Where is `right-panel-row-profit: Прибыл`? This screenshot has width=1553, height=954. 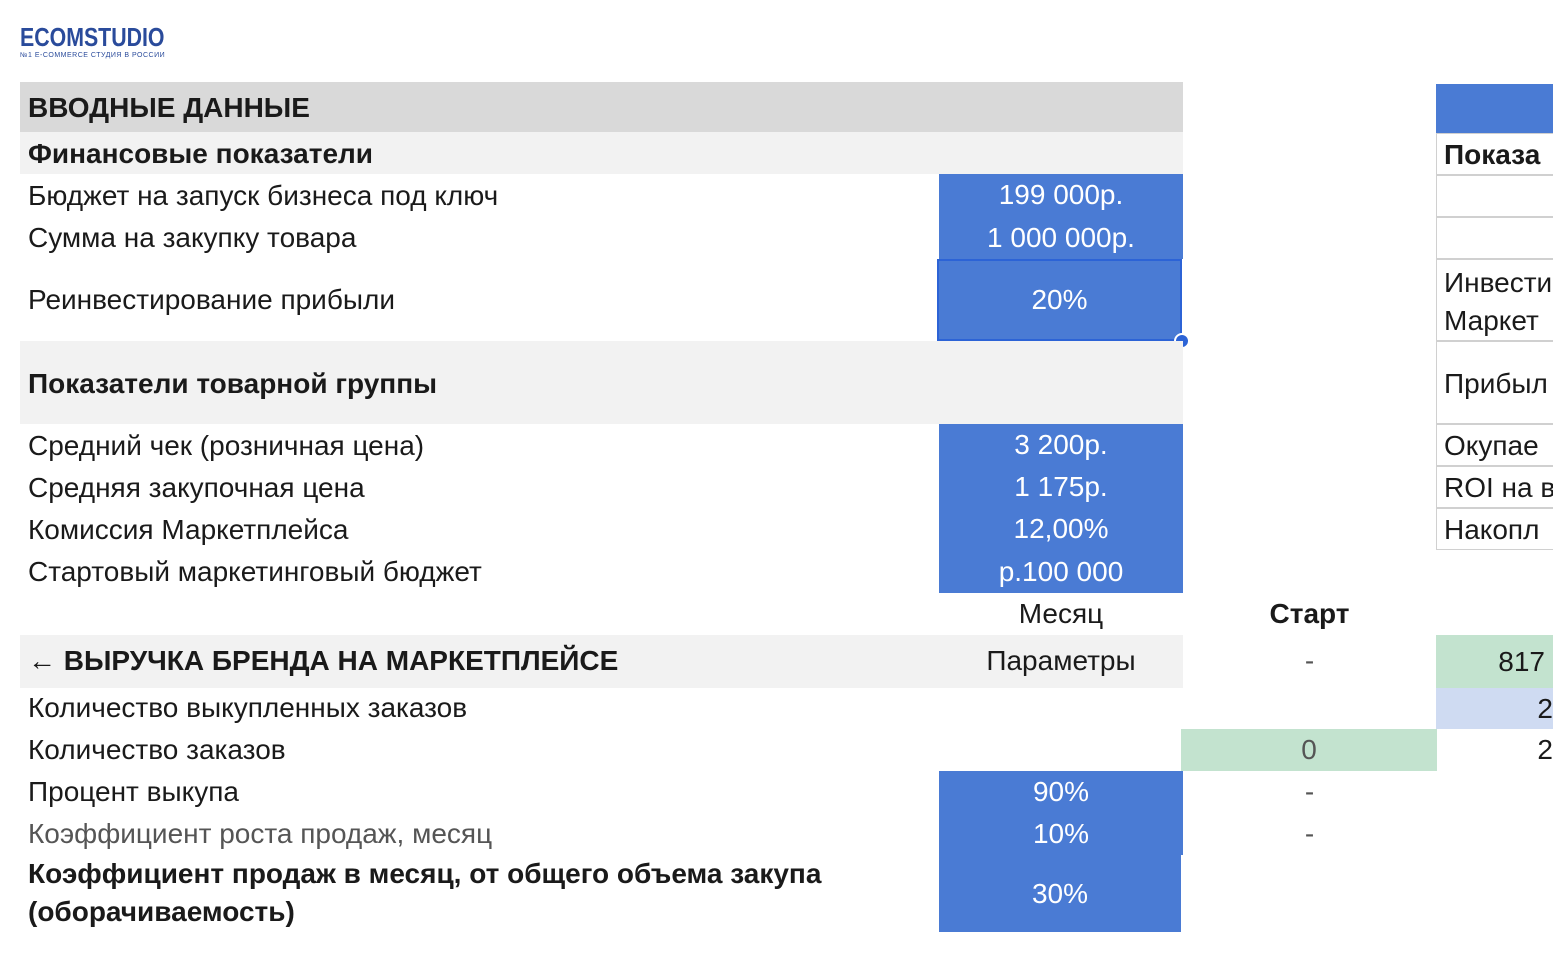 right-panel-row-profit: Прибыл is located at coordinates (1494, 382).